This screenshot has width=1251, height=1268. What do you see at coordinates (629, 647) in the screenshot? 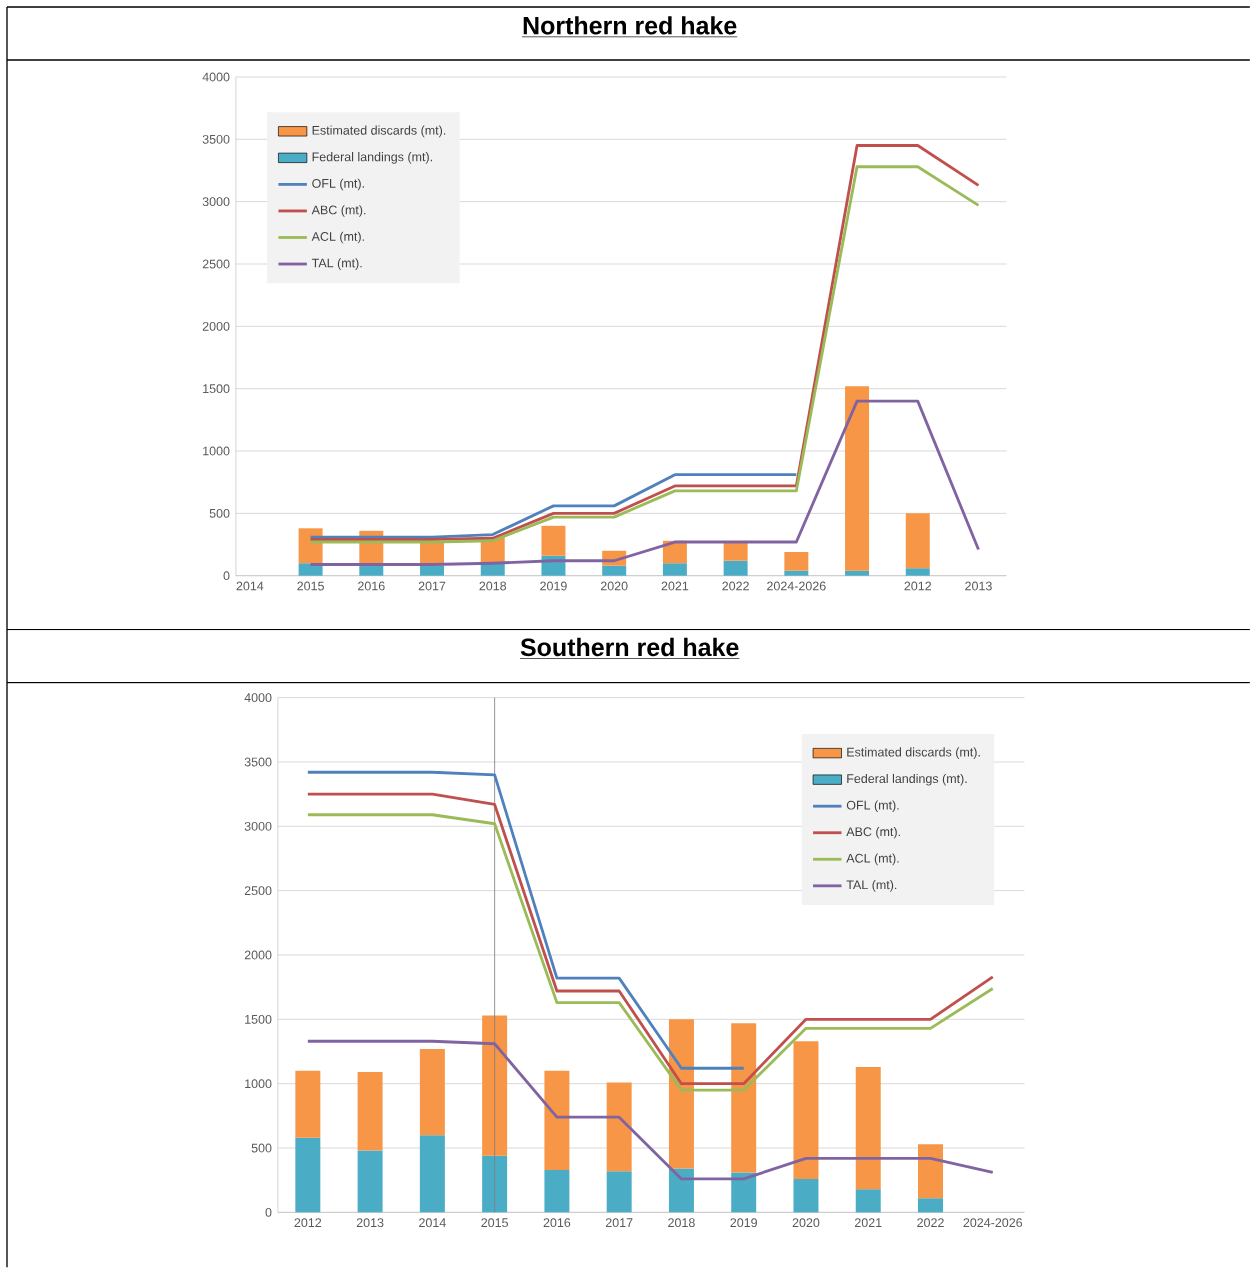
I see `chart-title: Southern red hake` at bounding box center [629, 647].